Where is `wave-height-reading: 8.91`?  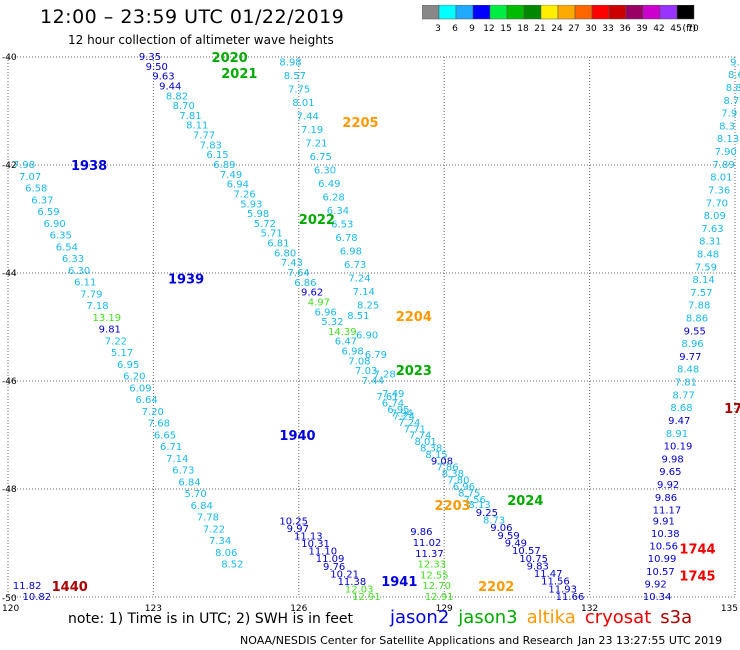 wave-height-reading: 8.91 is located at coordinates (677, 434).